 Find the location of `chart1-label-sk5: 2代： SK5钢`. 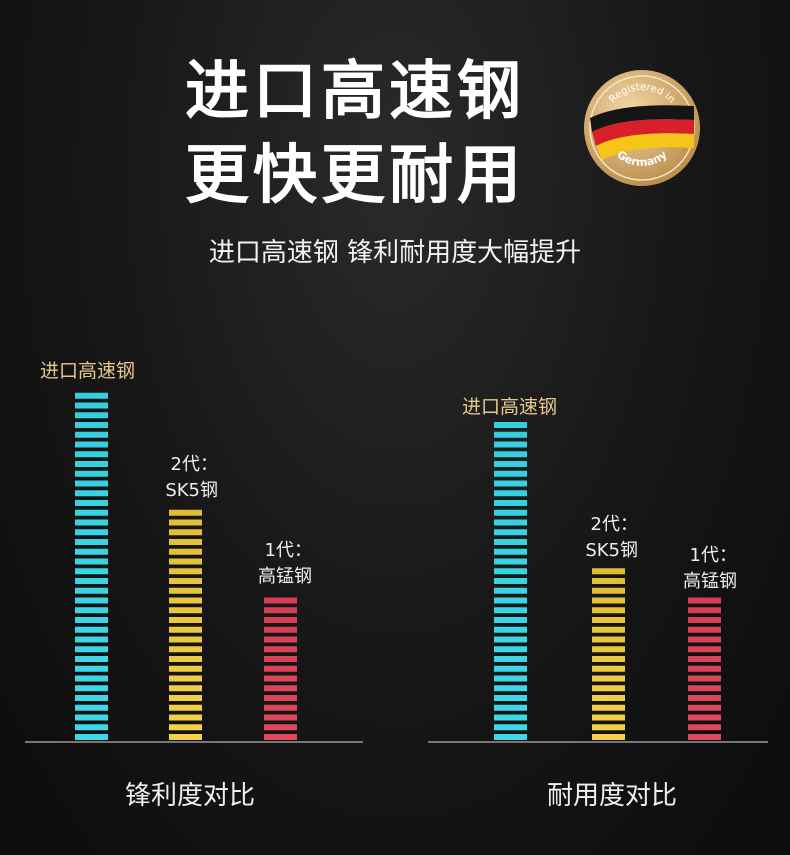

chart1-label-sk5: 2代： SK5钢 is located at coordinates (179, 478).